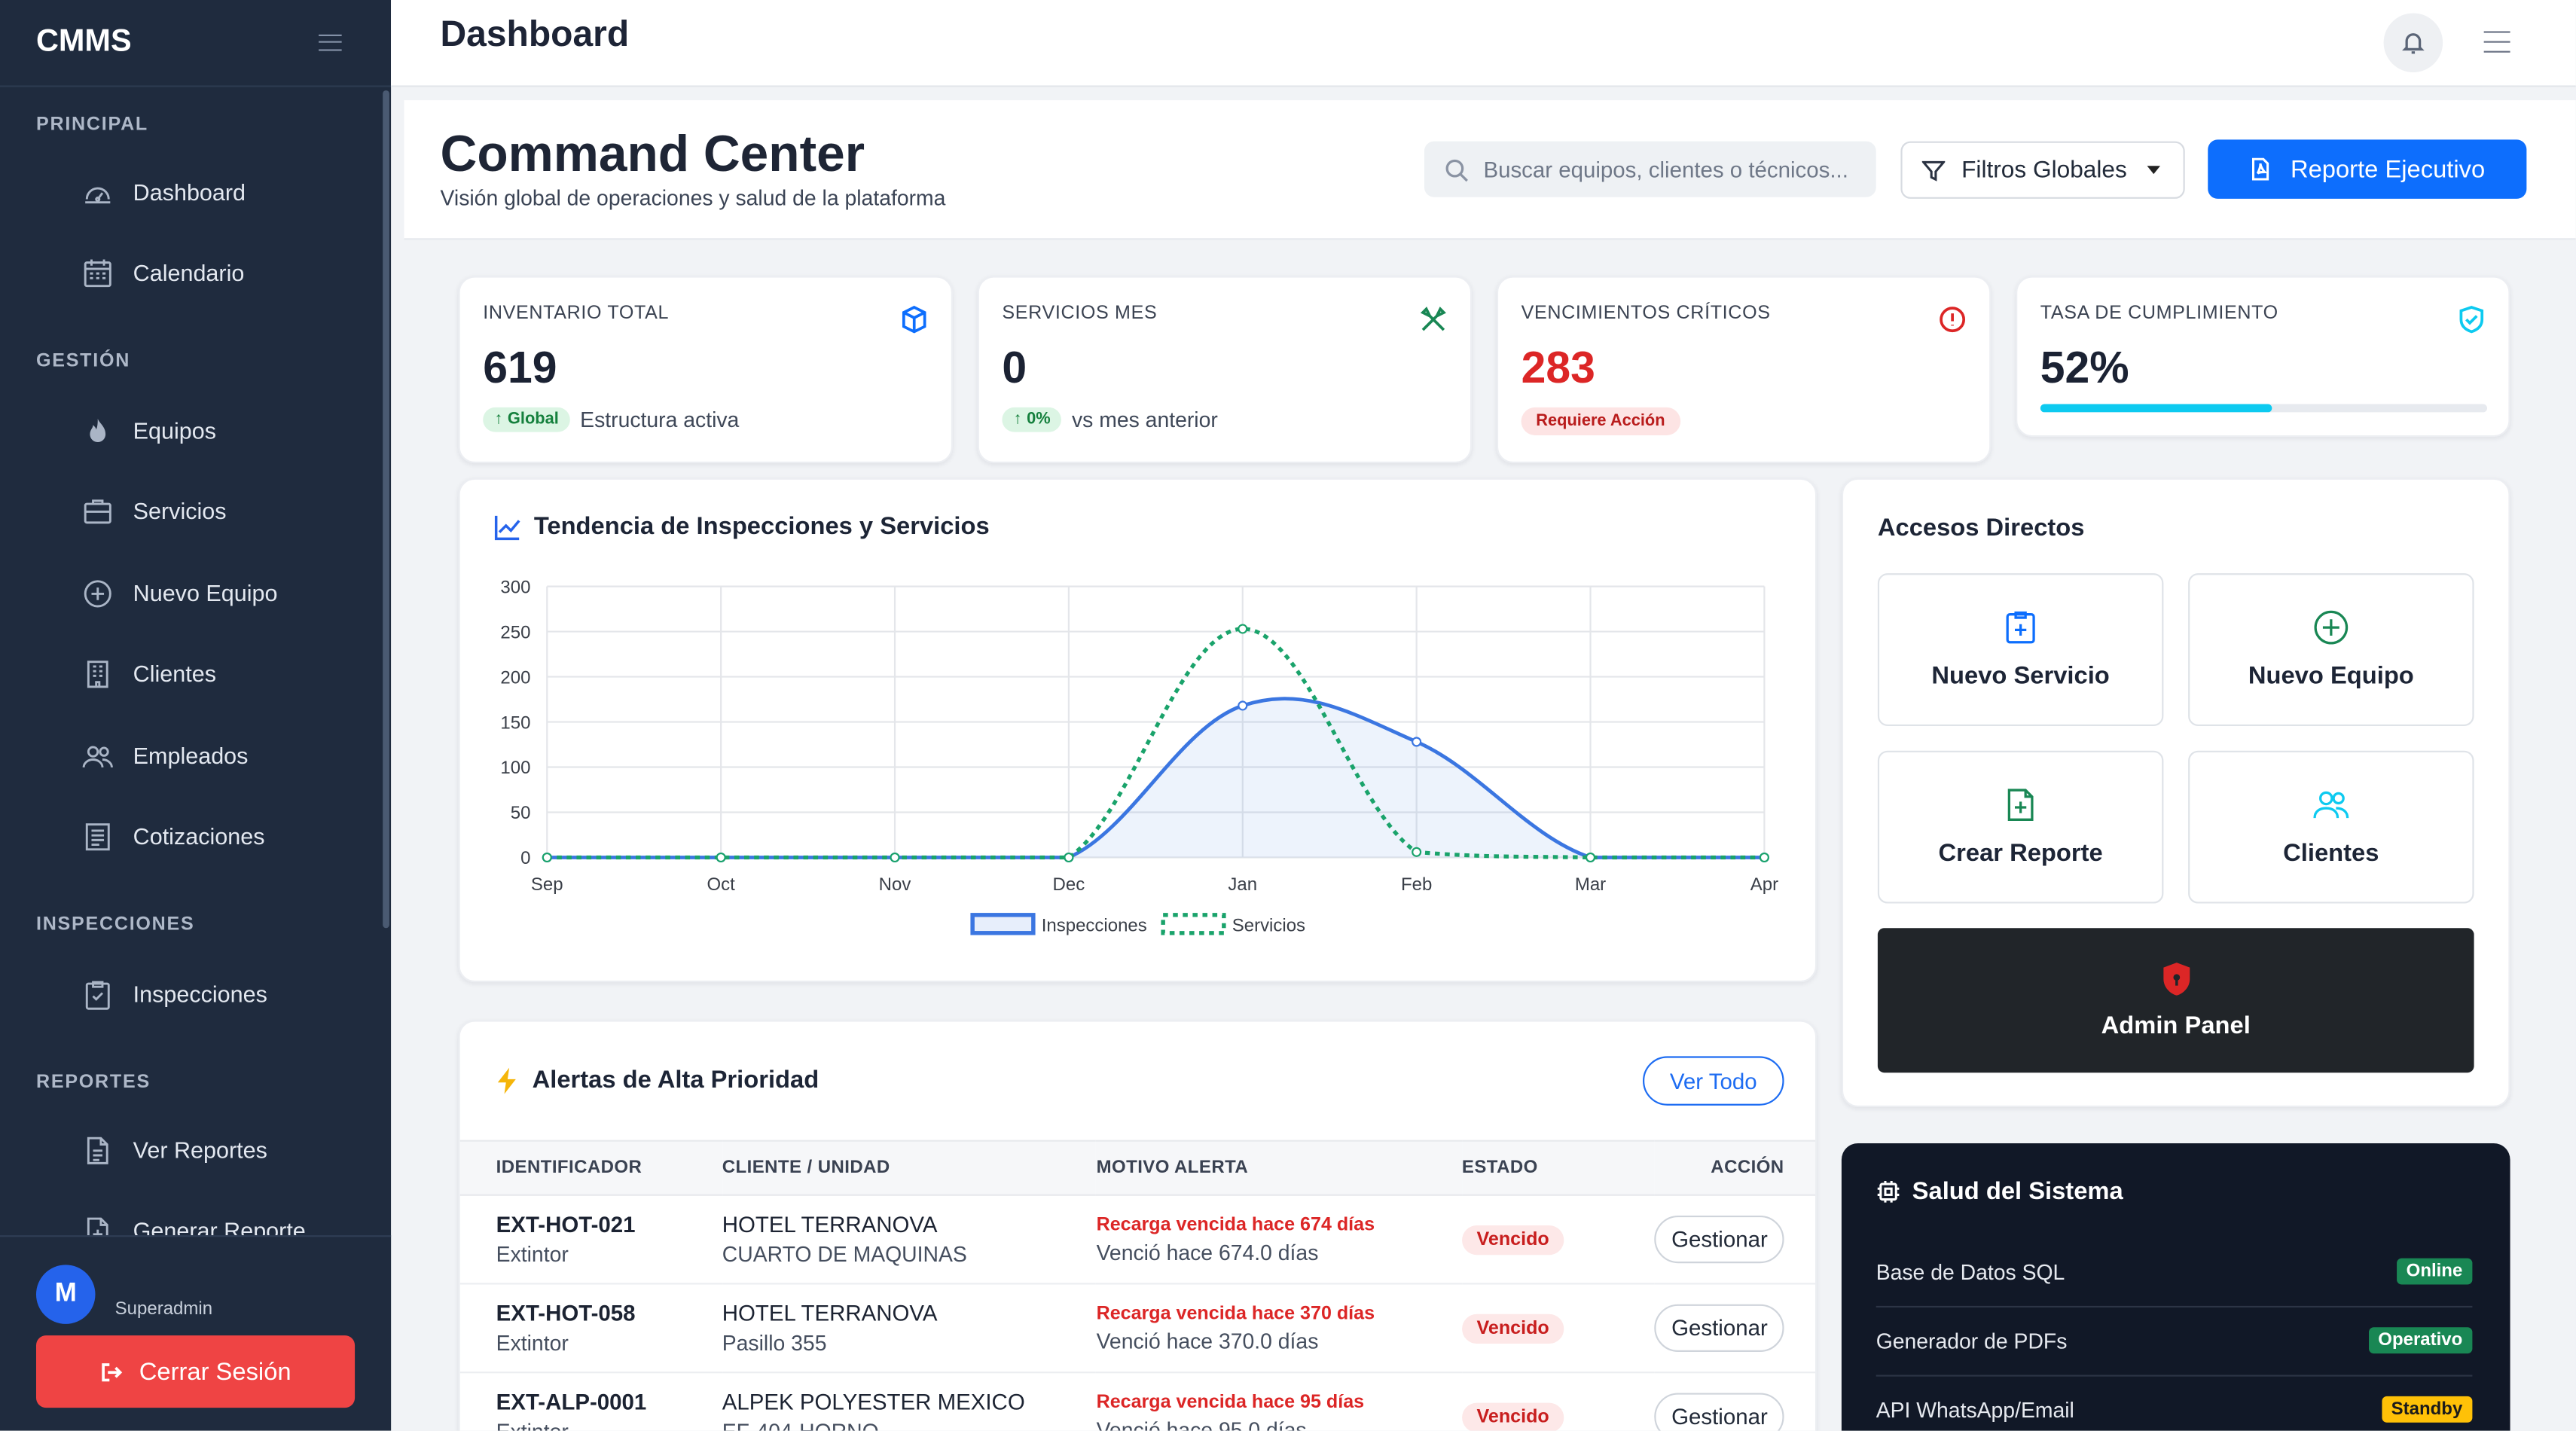 The height and width of the screenshot is (1431, 2576). Describe the element at coordinates (2331, 827) in the screenshot. I see `quick-clientes-button: Clientes` at that location.